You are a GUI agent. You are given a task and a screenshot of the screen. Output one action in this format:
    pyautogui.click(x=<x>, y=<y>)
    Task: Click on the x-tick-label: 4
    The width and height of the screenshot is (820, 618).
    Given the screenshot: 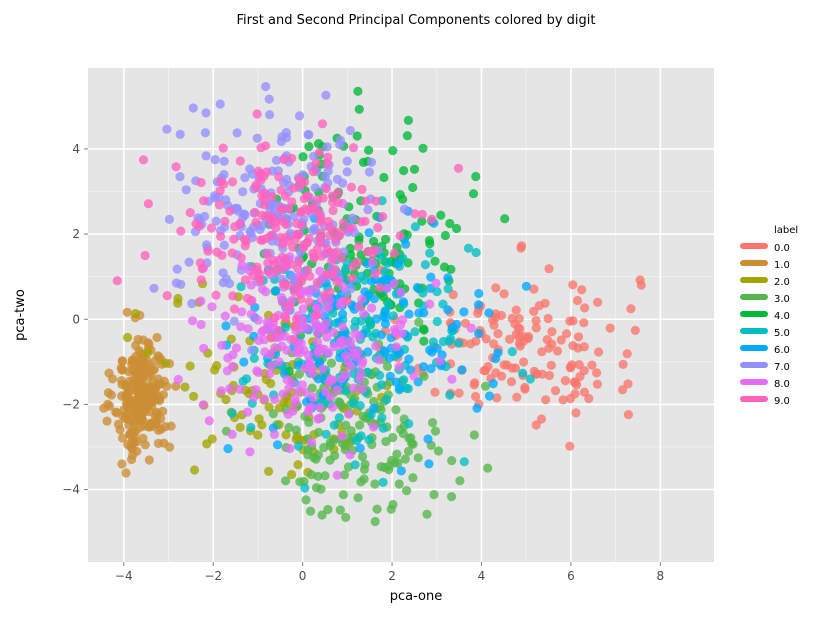 What is the action you would take?
    pyautogui.click(x=482, y=576)
    